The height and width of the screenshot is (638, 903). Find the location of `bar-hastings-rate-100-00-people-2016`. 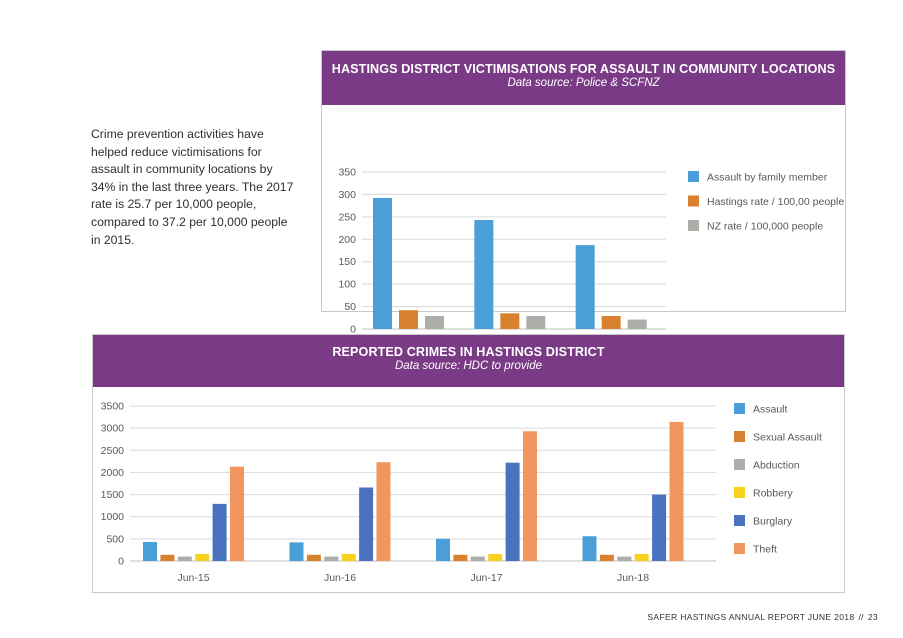

bar-hastings-rate-100-00-people-2016 is located at coordinates (510, 321).